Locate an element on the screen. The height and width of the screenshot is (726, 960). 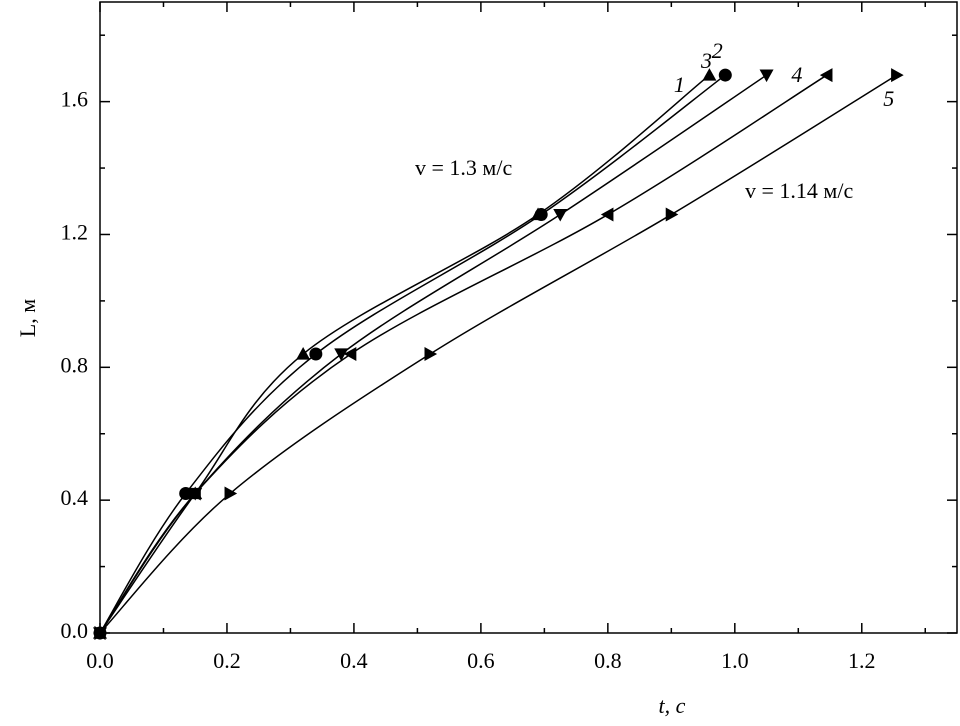
y-tick-label: 0.4 is located at coordinates (75, 497).